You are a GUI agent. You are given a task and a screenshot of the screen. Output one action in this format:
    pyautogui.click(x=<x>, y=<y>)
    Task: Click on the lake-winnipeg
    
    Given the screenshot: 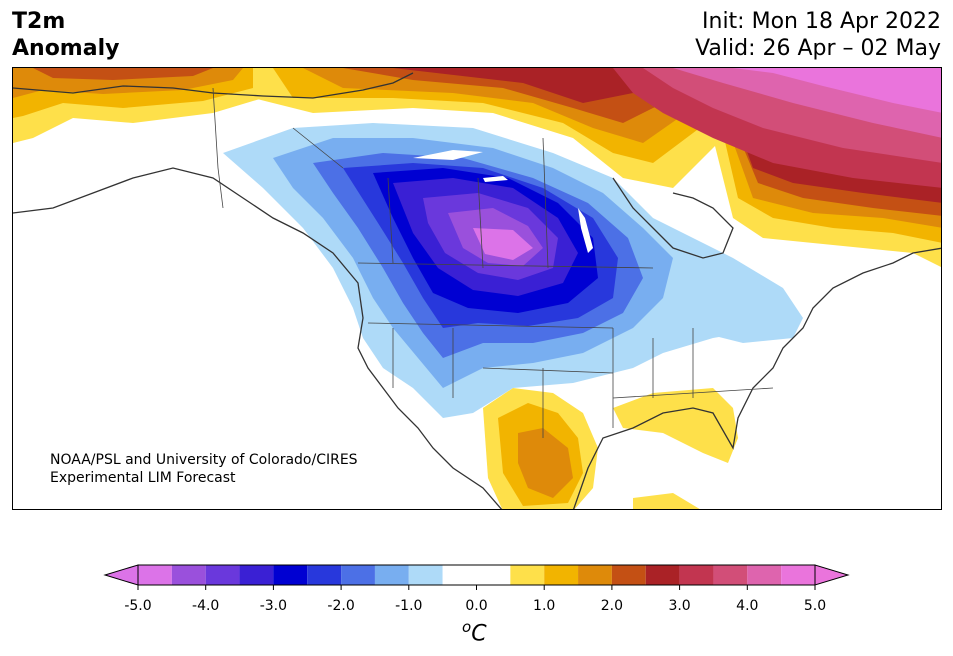 What is the action you would take?
    pyautogui.click(x=585, y=230)
    